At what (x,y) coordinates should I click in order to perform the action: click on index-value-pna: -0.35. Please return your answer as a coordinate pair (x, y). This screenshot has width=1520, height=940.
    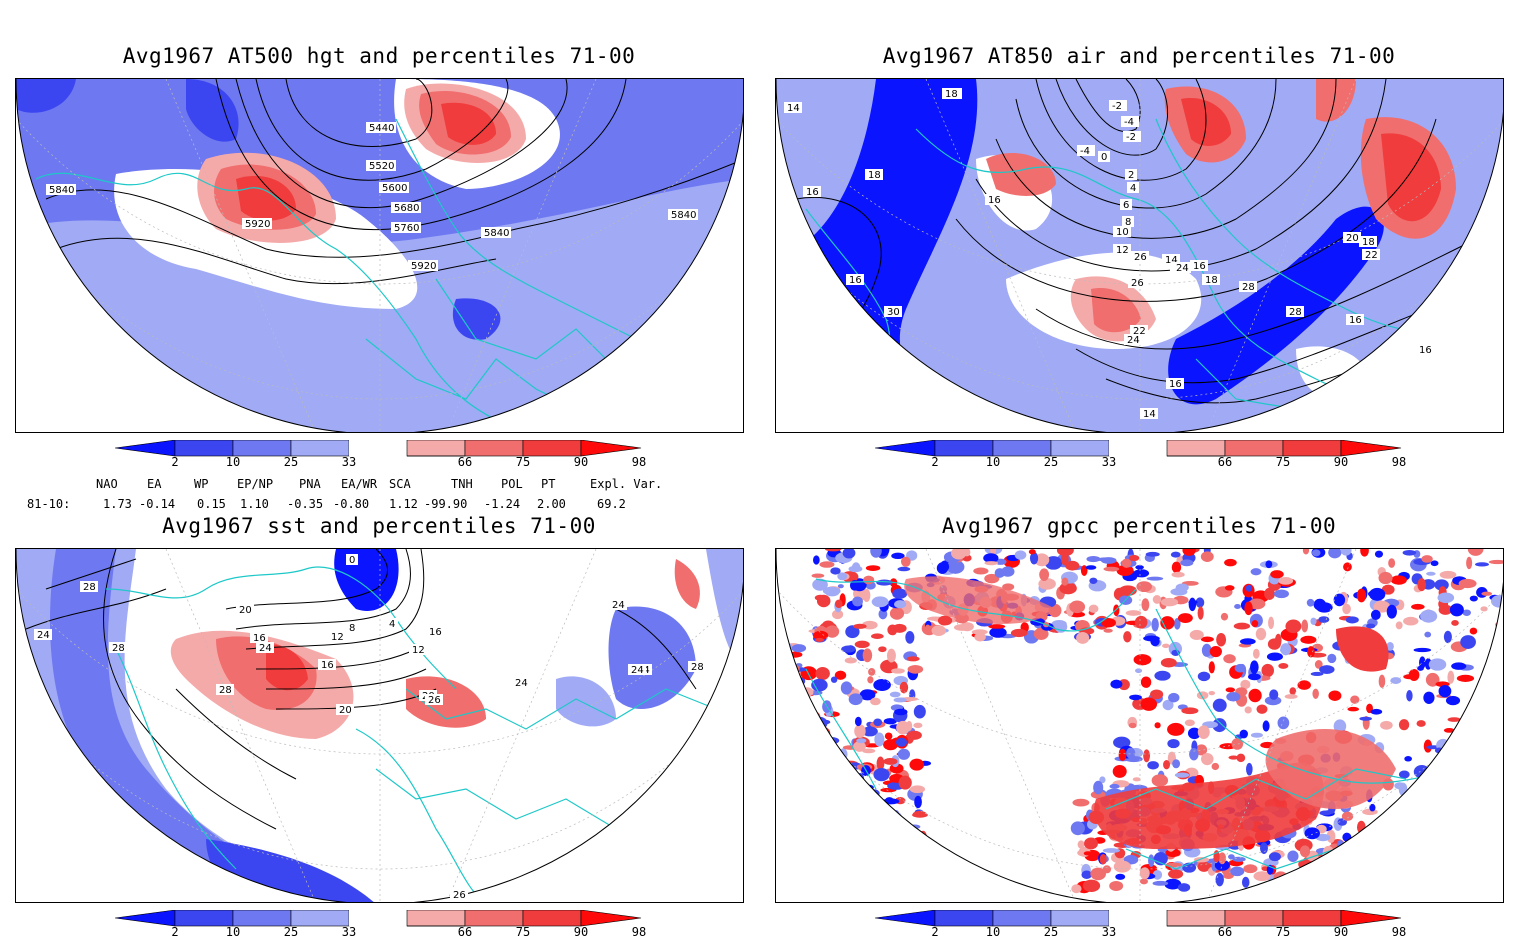
    Looking at the image, I should click on (305, 504).